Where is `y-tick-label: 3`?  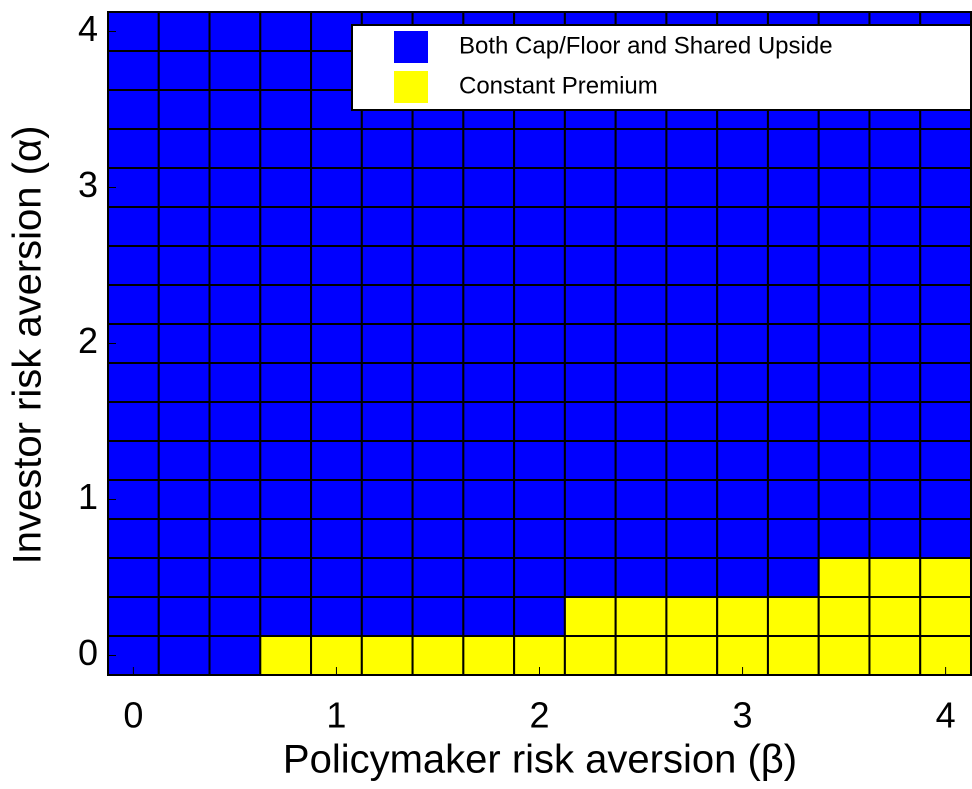 y-tick-label: 3 is located at coordinates (88, 184).